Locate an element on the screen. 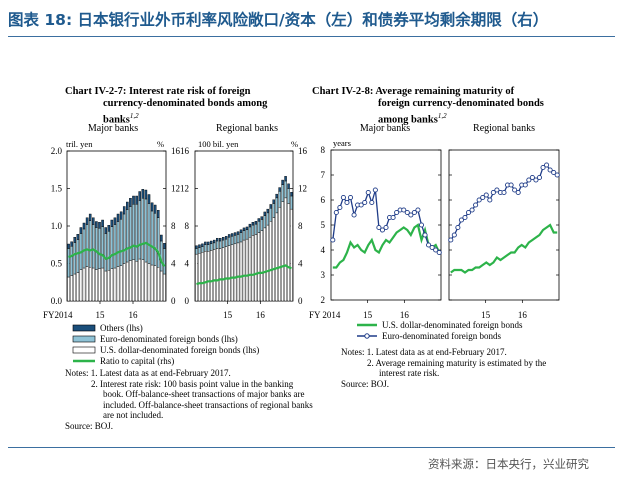 The width and height of the screenshot is (623, 481). tick-label-left-1-1: 4 is located at coordinates (187, 264).